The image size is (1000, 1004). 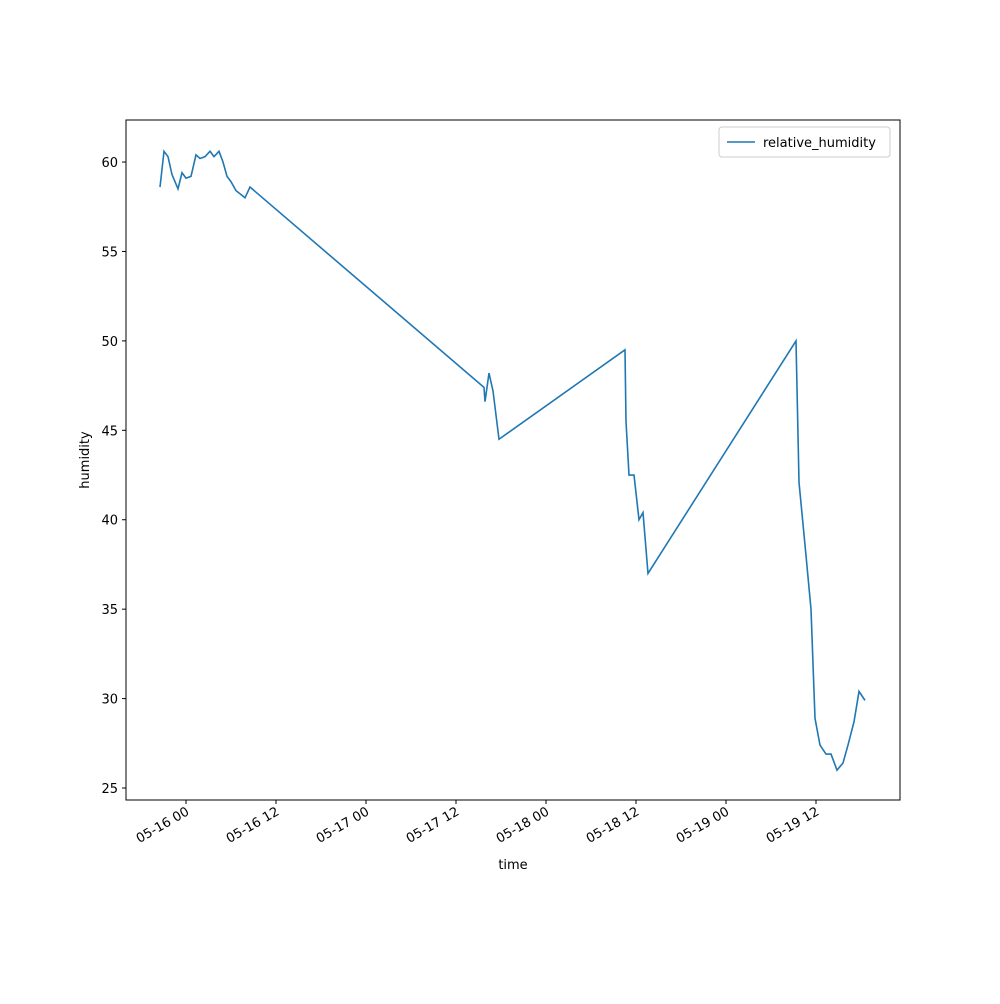 What do you see at coordinates (703, 825) in the screenshot?
I see `x-tick-label: 05-19 00` at bounding box center [703, 825].